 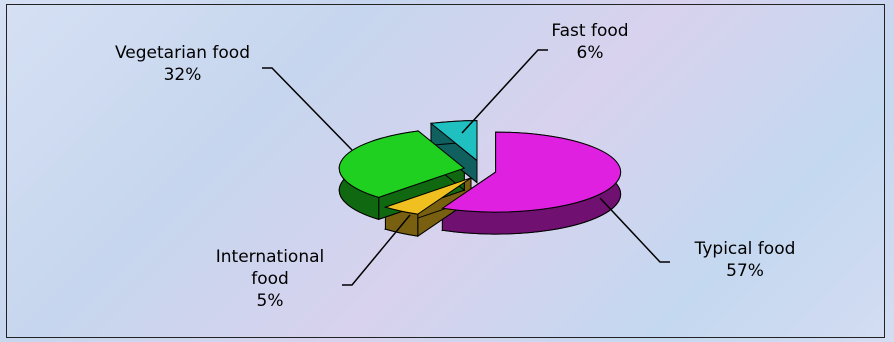 What do you see at coordinates (745, 271) in the screenshot?
I see `value-label: 57%` at bounding box center [745, 271].